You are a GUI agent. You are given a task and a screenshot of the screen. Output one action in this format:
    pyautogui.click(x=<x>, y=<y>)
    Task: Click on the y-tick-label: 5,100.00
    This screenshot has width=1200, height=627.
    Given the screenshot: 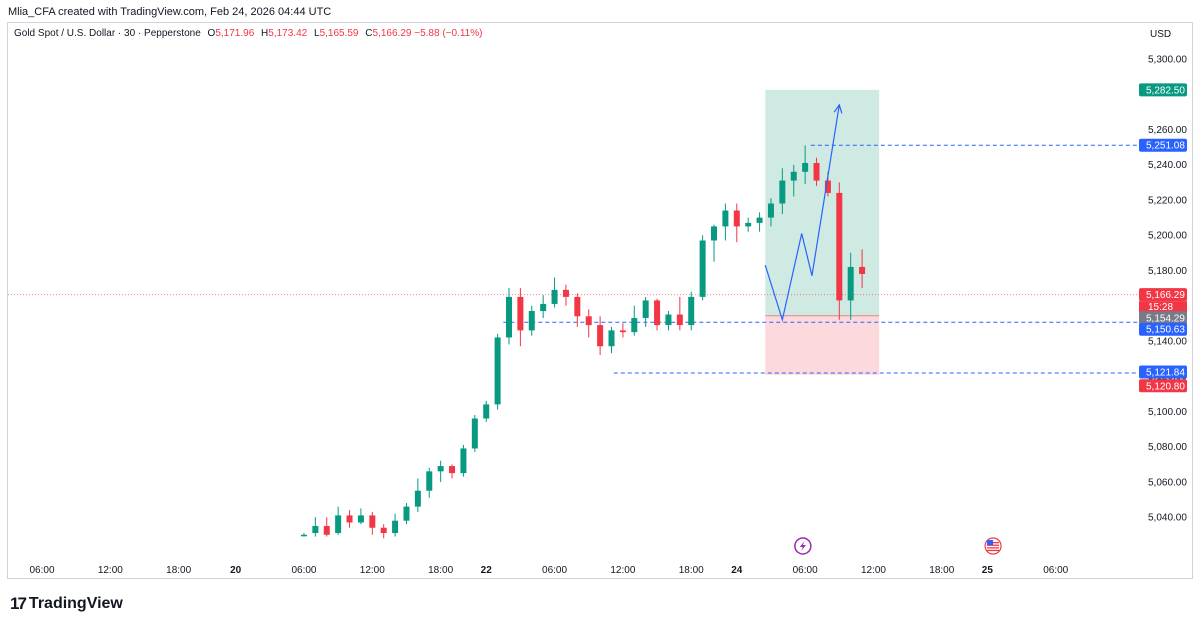 What is the action you would take?
    pyautogui.click(x=1167, y=412)
    